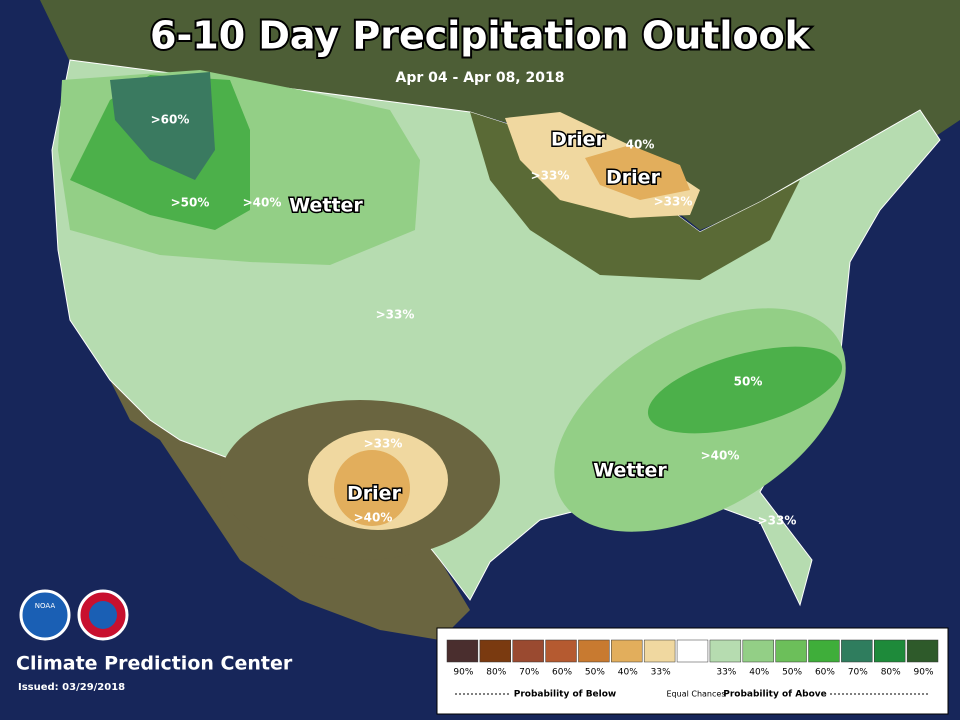  I want to click on issued: Issued: 03/29/2018, so click(71, 687).